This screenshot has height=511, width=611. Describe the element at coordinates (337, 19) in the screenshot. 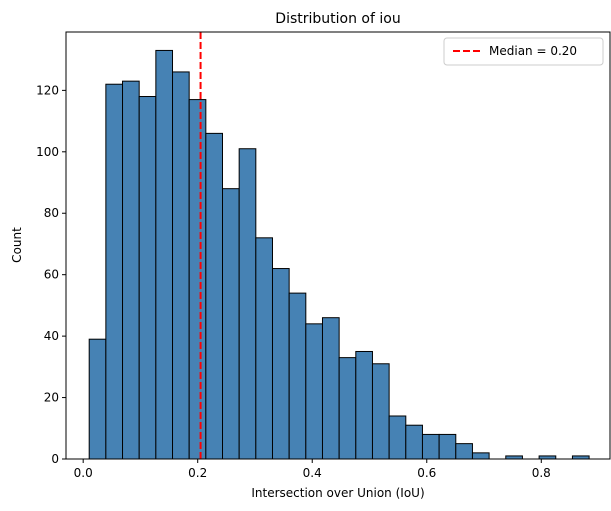

I see `chart-title: Distribution of iou` at that location.